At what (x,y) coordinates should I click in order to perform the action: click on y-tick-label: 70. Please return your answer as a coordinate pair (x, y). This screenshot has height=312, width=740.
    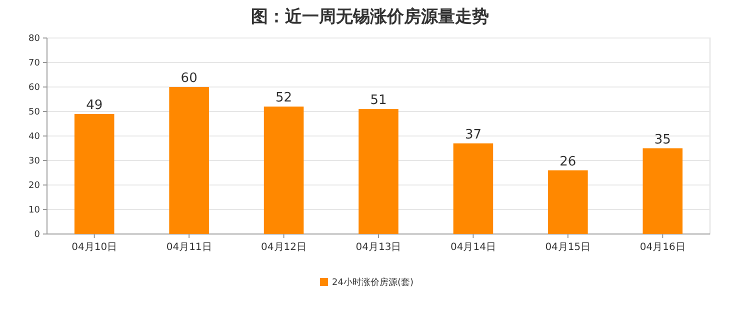
    Looking at the image, I should click on (34, 63).